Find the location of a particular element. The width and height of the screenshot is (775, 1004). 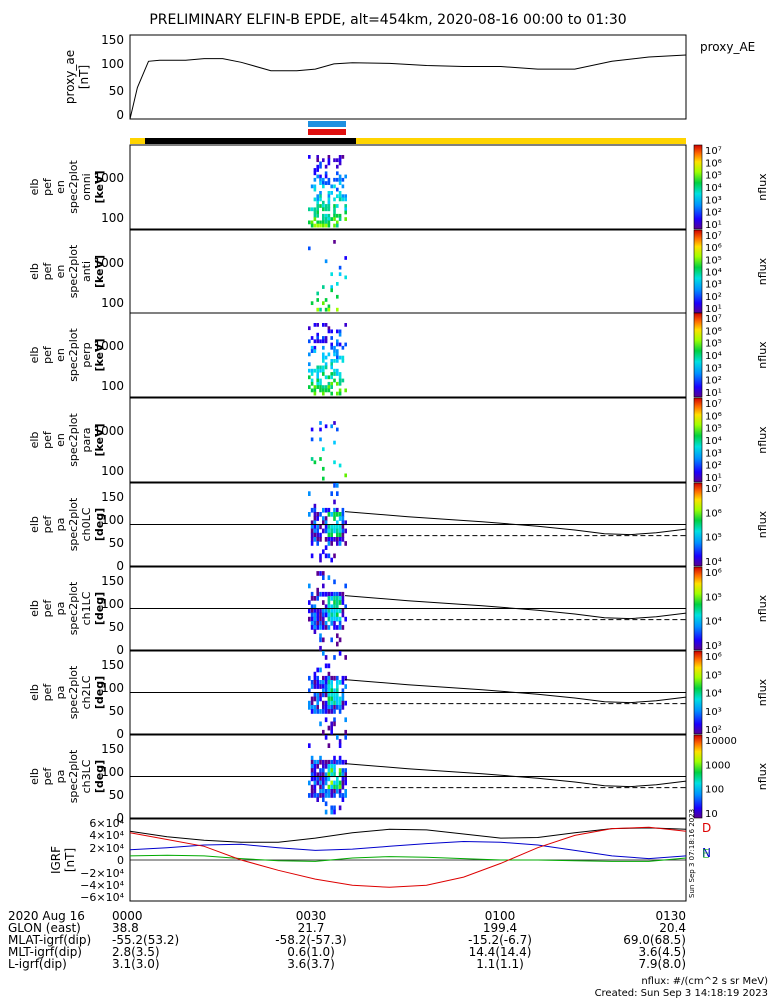

pa-ytick-50: 50 is located at coordinates (116, 795).